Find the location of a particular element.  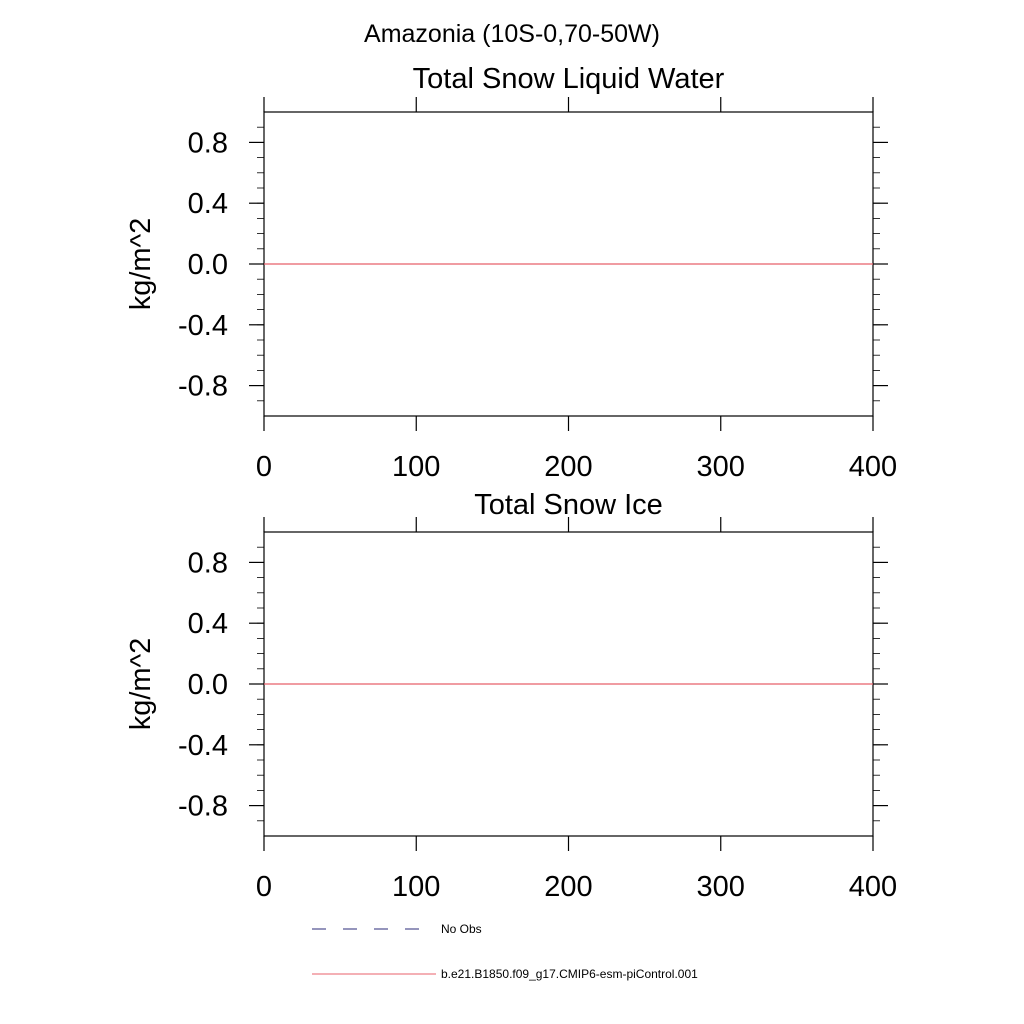

legend-item: No Obs is located at coordinates (397, 929).